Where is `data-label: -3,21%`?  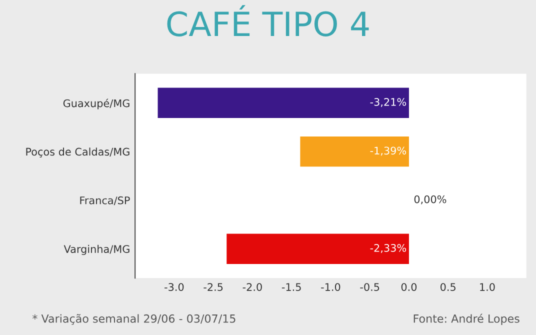
data-label: -3,21% is located at coordinates (388, 102).